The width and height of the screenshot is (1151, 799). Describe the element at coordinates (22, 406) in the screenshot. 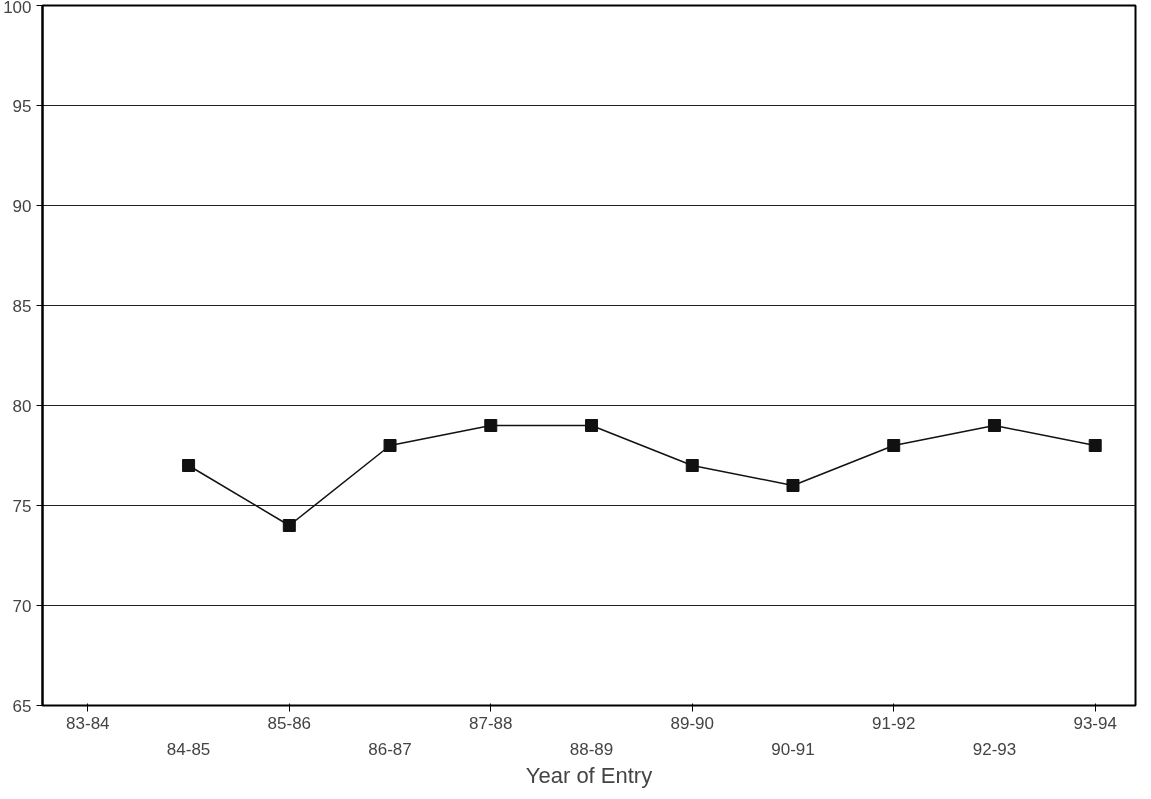

I see `y-tick-label: 80` at that location.